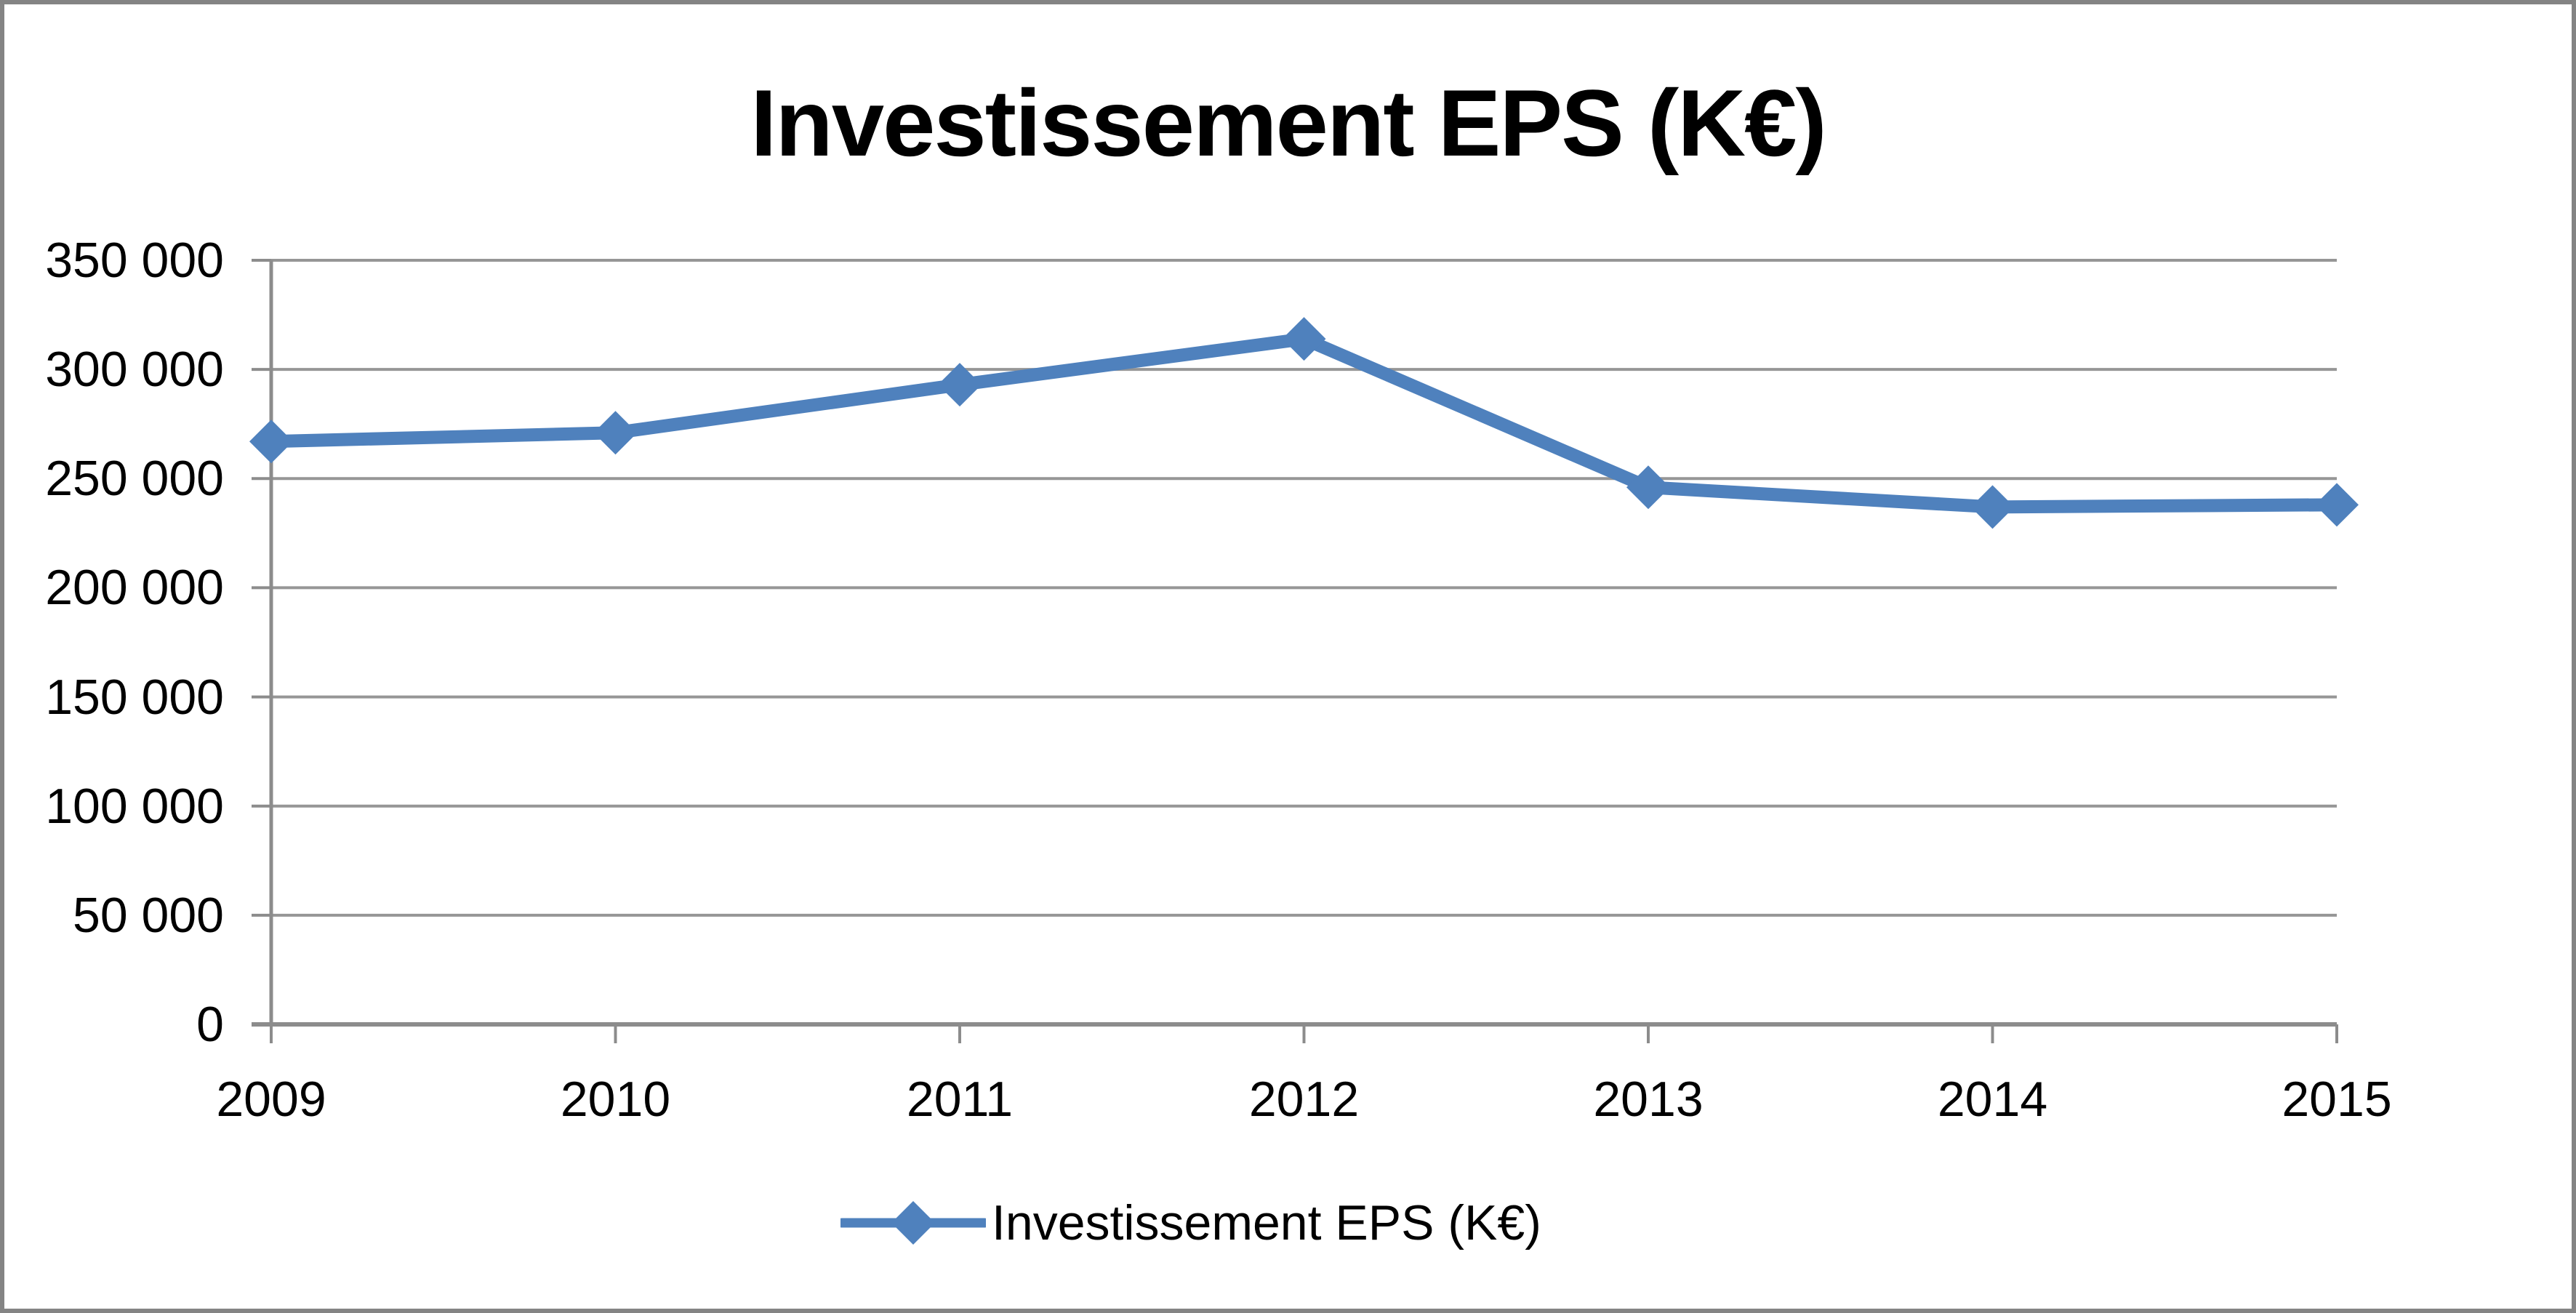 The height and width of the screenshot is (1313, 2576). I want to click on x-axis-label: 2010, so click(615, 1099).